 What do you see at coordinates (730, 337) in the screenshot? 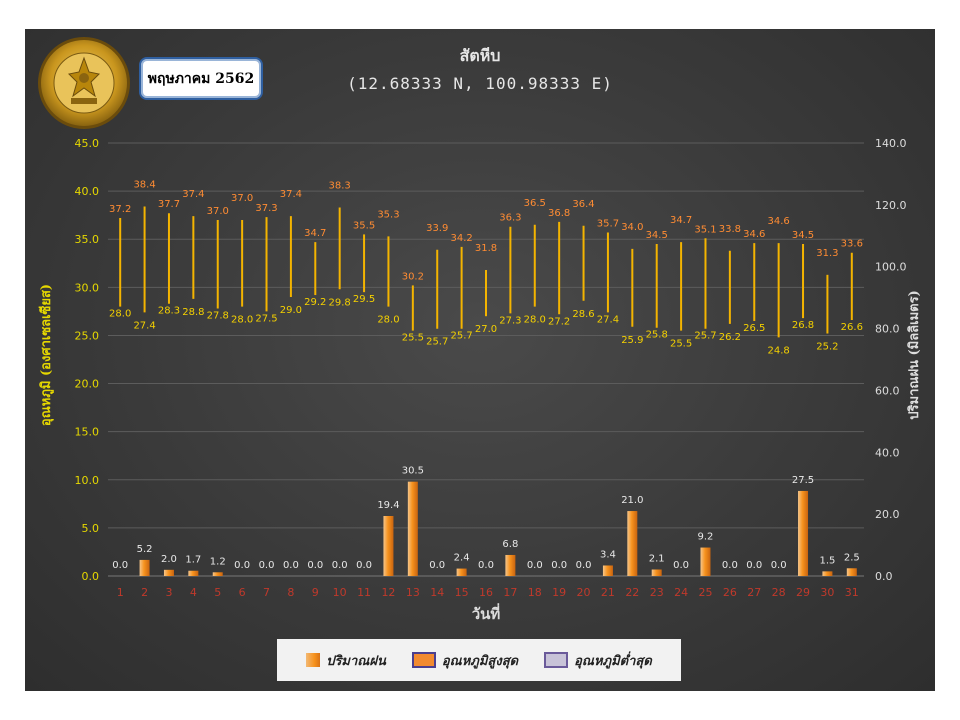
I see `min-temp-label: 26.2` at bounding box center [730, 337].